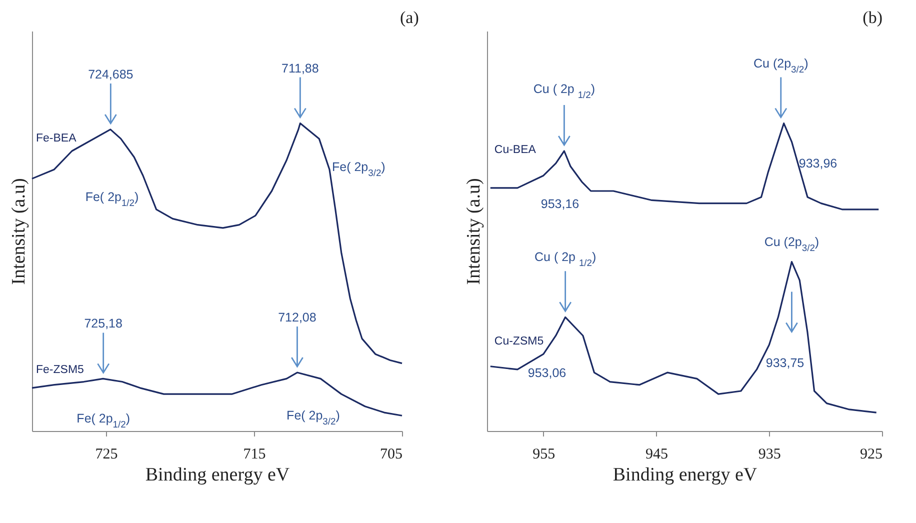  What do you see at coordinates (657, 454) in the screenshot?
I see `x-tick-label: 945` at bounding box center [657, 454].